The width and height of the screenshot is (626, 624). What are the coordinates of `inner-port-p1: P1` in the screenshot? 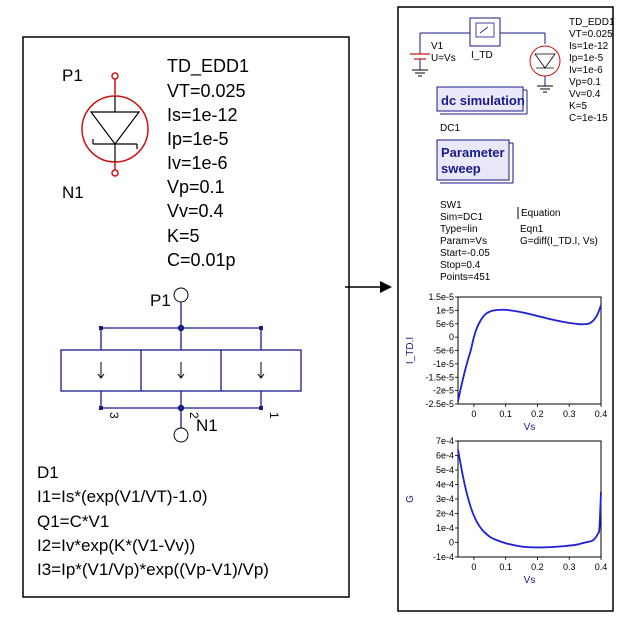 It's located at (160, 300).